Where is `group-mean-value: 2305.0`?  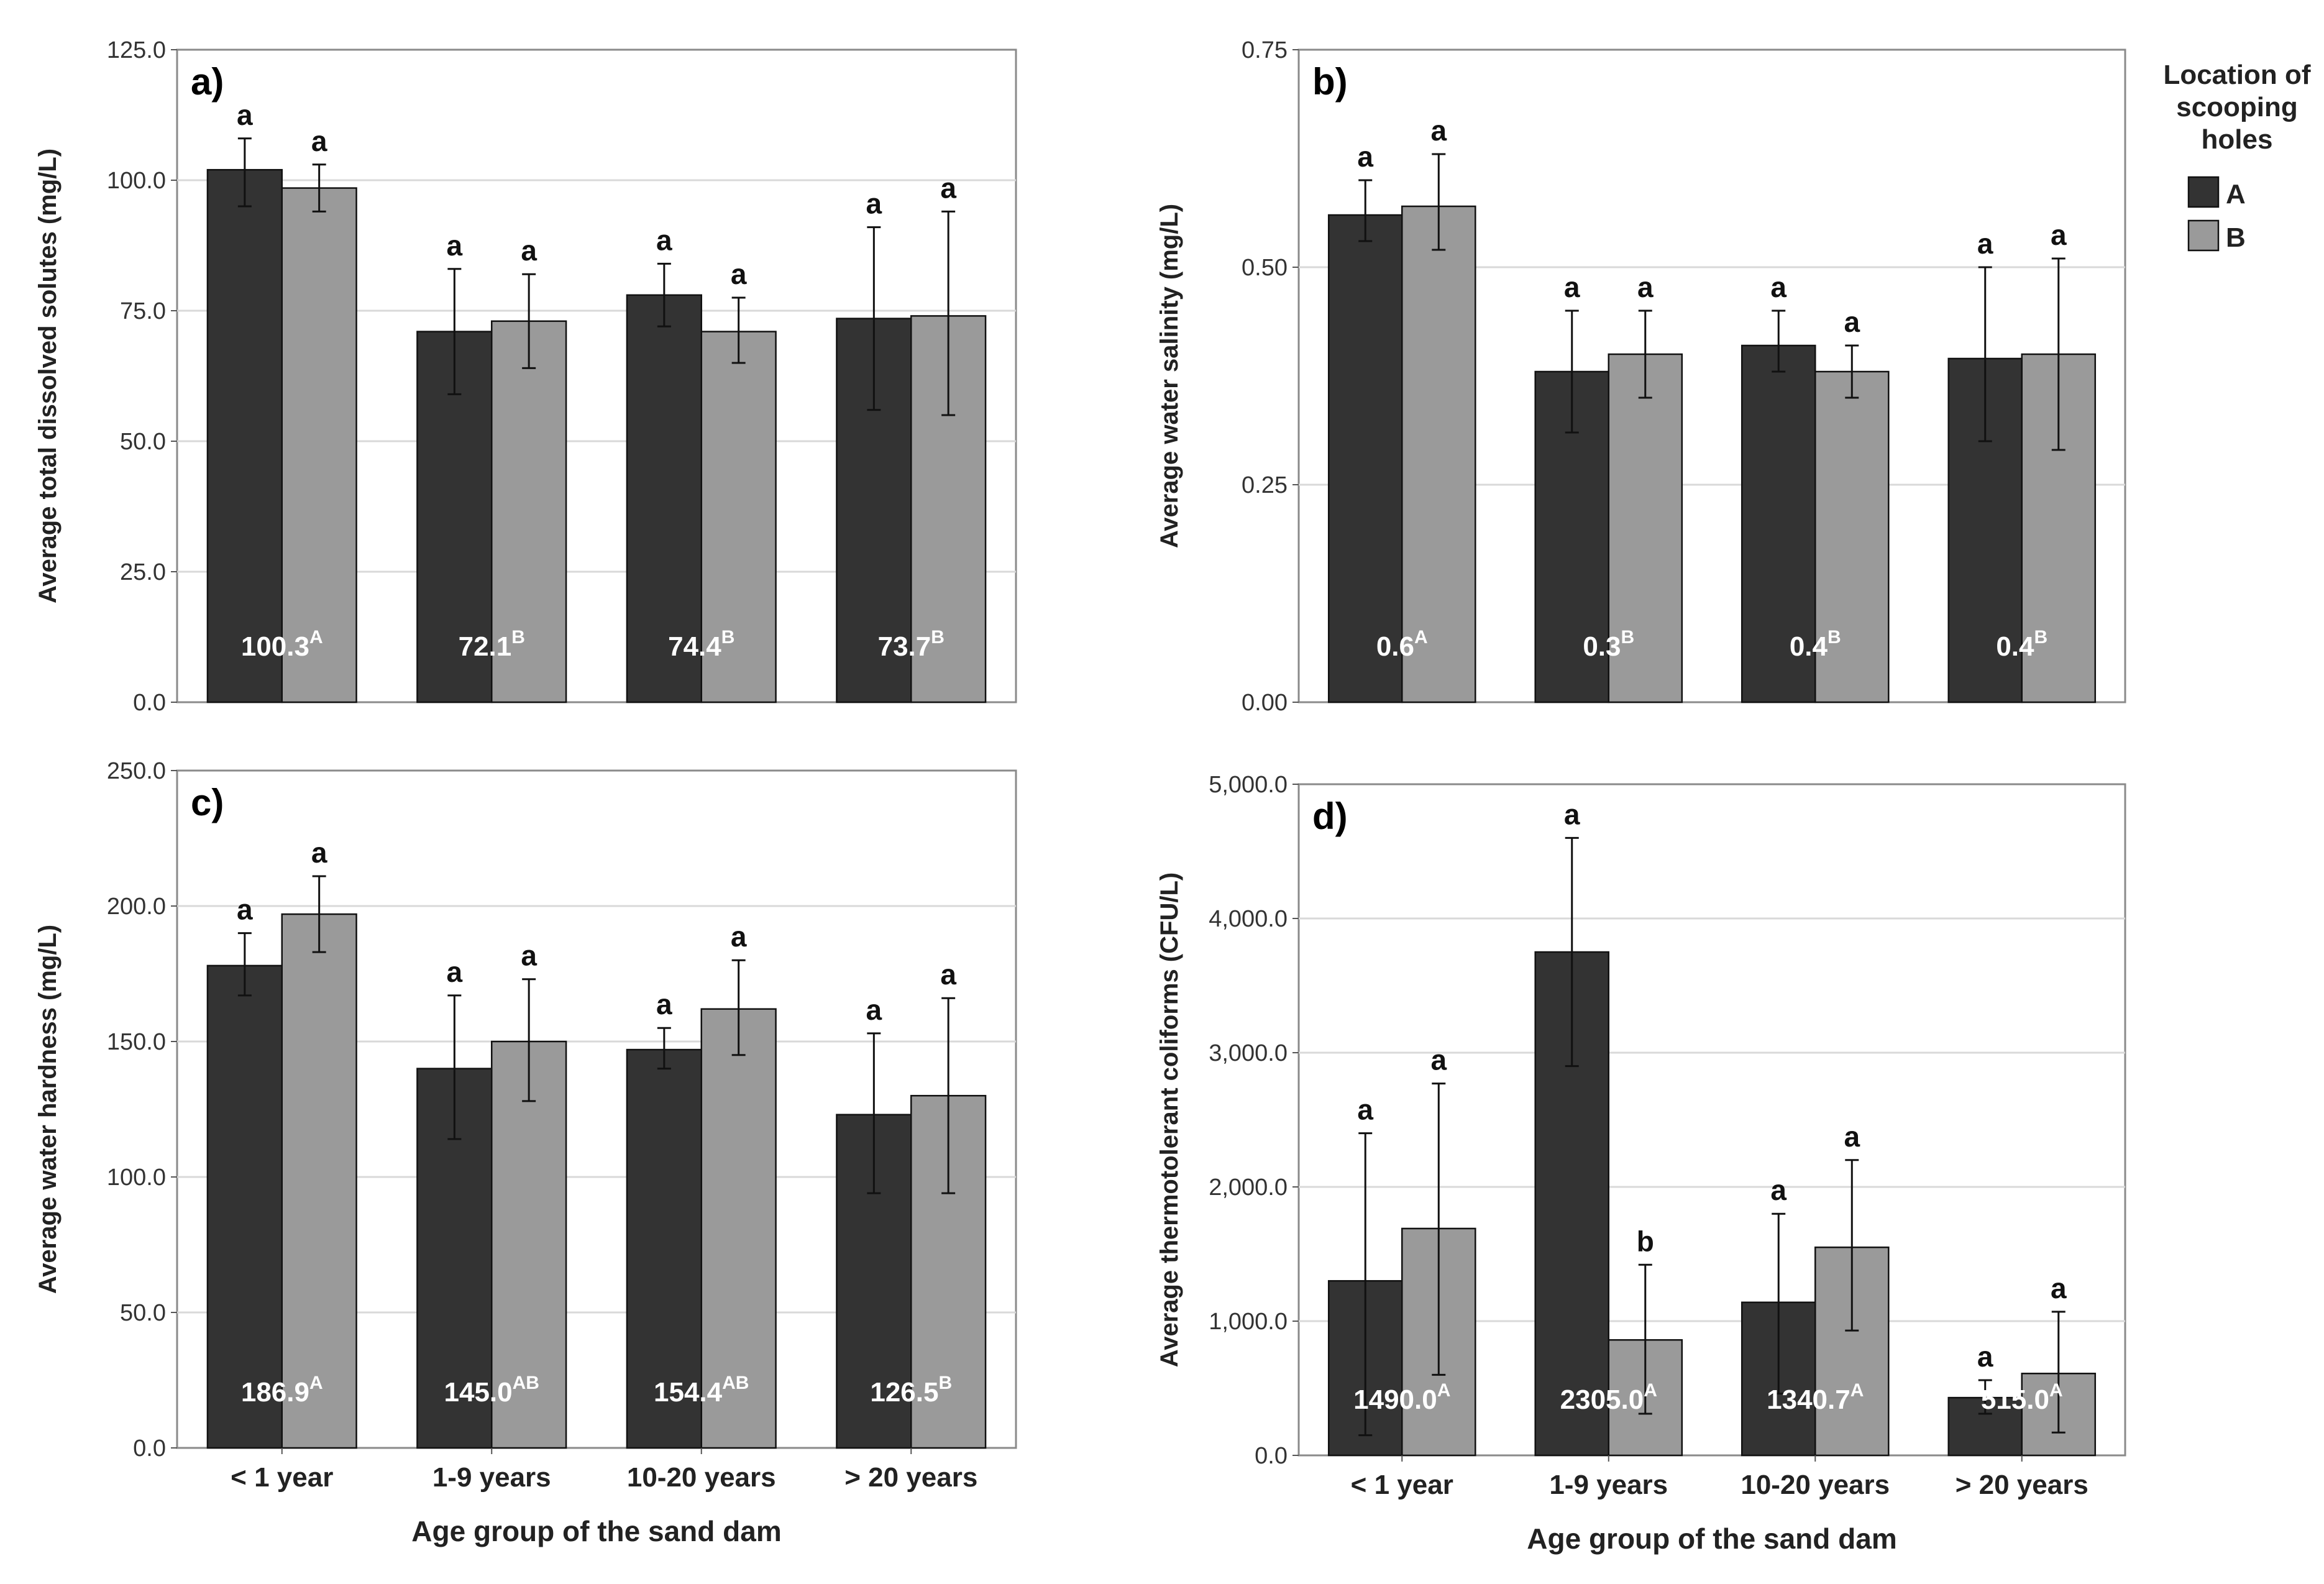
group-mean-value: 2305.0 is located at coordinates (1602, 1400).